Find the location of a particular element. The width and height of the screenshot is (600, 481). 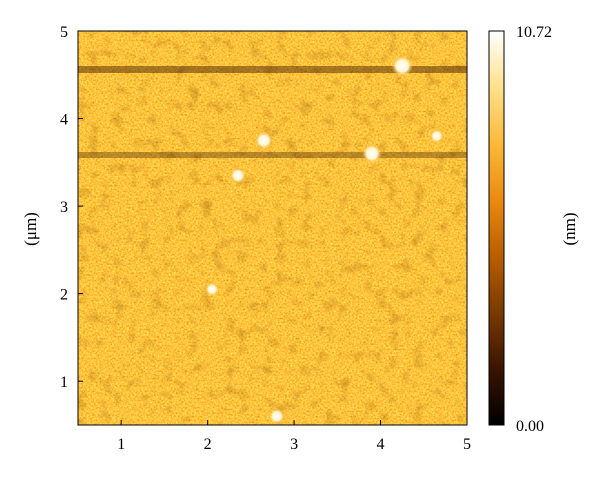

y-tick-label: 5 is located at coordinates (64, 32).